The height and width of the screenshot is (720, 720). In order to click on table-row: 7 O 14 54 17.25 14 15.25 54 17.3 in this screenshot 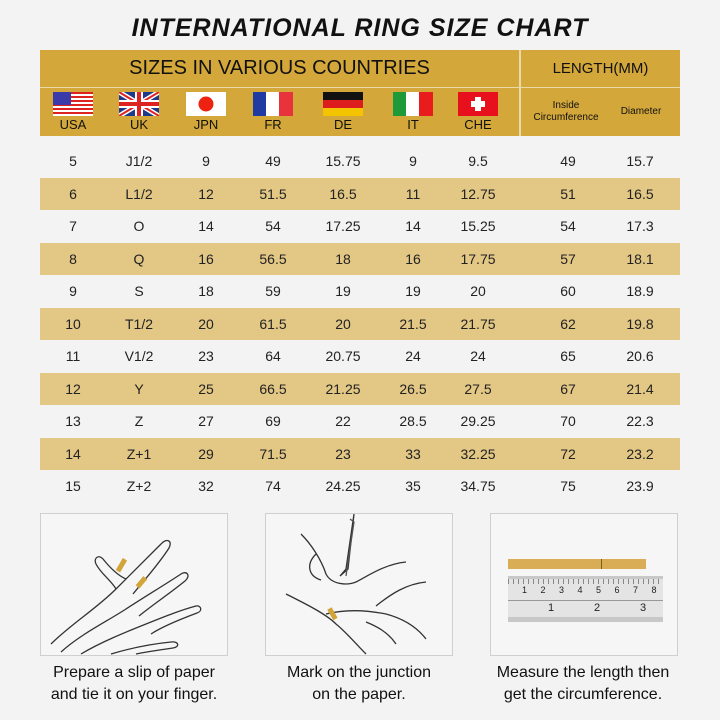, I will do `click(360, 226)`.